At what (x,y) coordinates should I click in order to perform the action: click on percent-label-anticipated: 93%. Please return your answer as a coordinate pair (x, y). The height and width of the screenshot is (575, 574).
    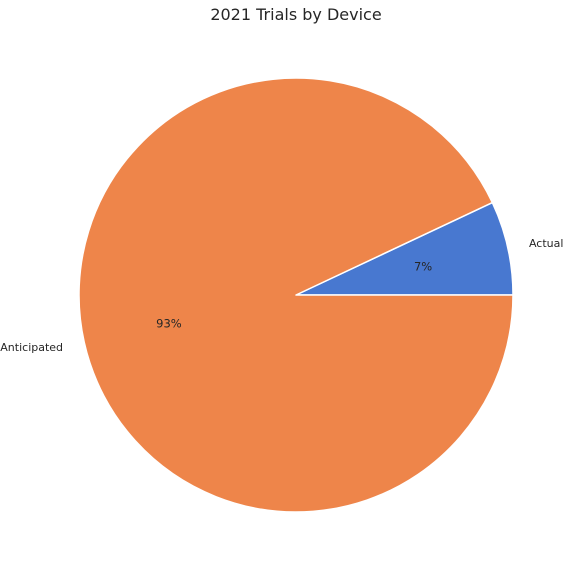
    Looking at the image, I should click on (169, 323).